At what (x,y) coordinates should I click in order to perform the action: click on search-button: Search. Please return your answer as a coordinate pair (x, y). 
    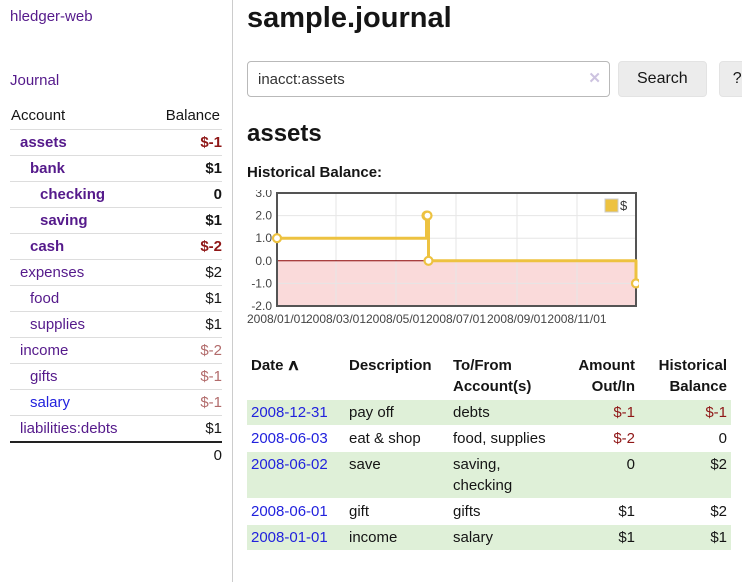
    Looking at the image, I should click on (662, 79).